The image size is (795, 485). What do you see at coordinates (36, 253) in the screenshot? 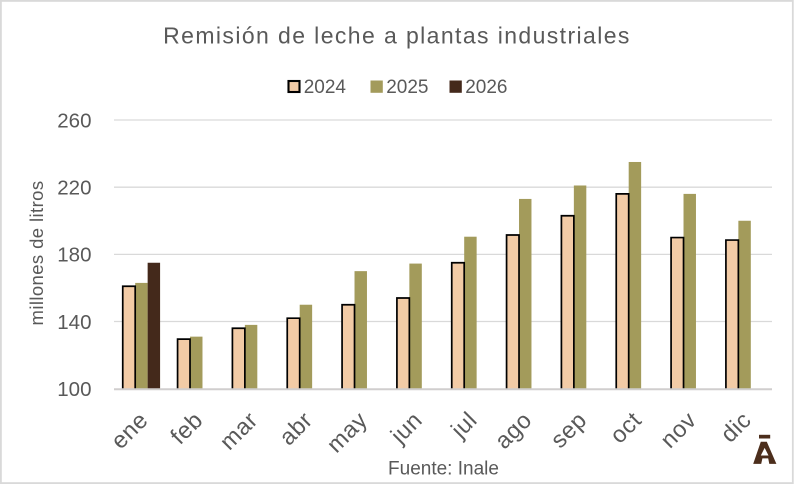
I see `svg-text: millones de litros` at bounding box center [36, 253].